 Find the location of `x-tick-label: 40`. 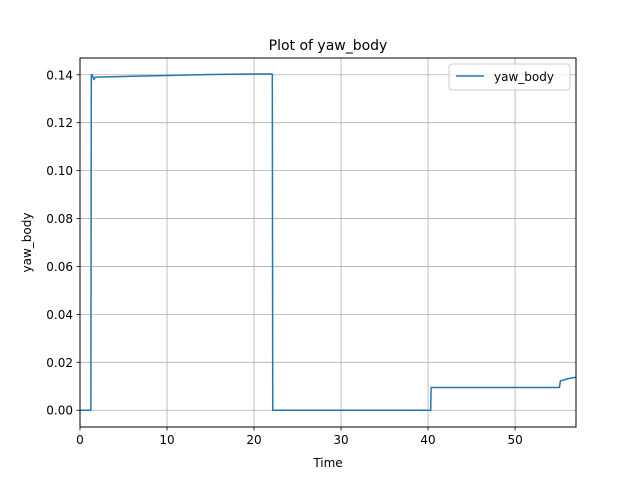

x-tick-label: 40 is located at coordinates (427, 440).